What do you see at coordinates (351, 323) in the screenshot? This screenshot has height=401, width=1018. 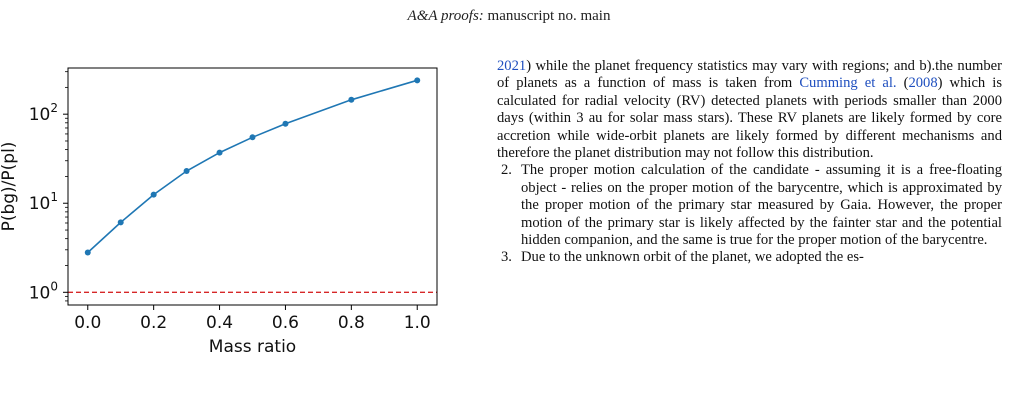 I see `x-tick-label: 0.8` at bounding box center [351, 323].